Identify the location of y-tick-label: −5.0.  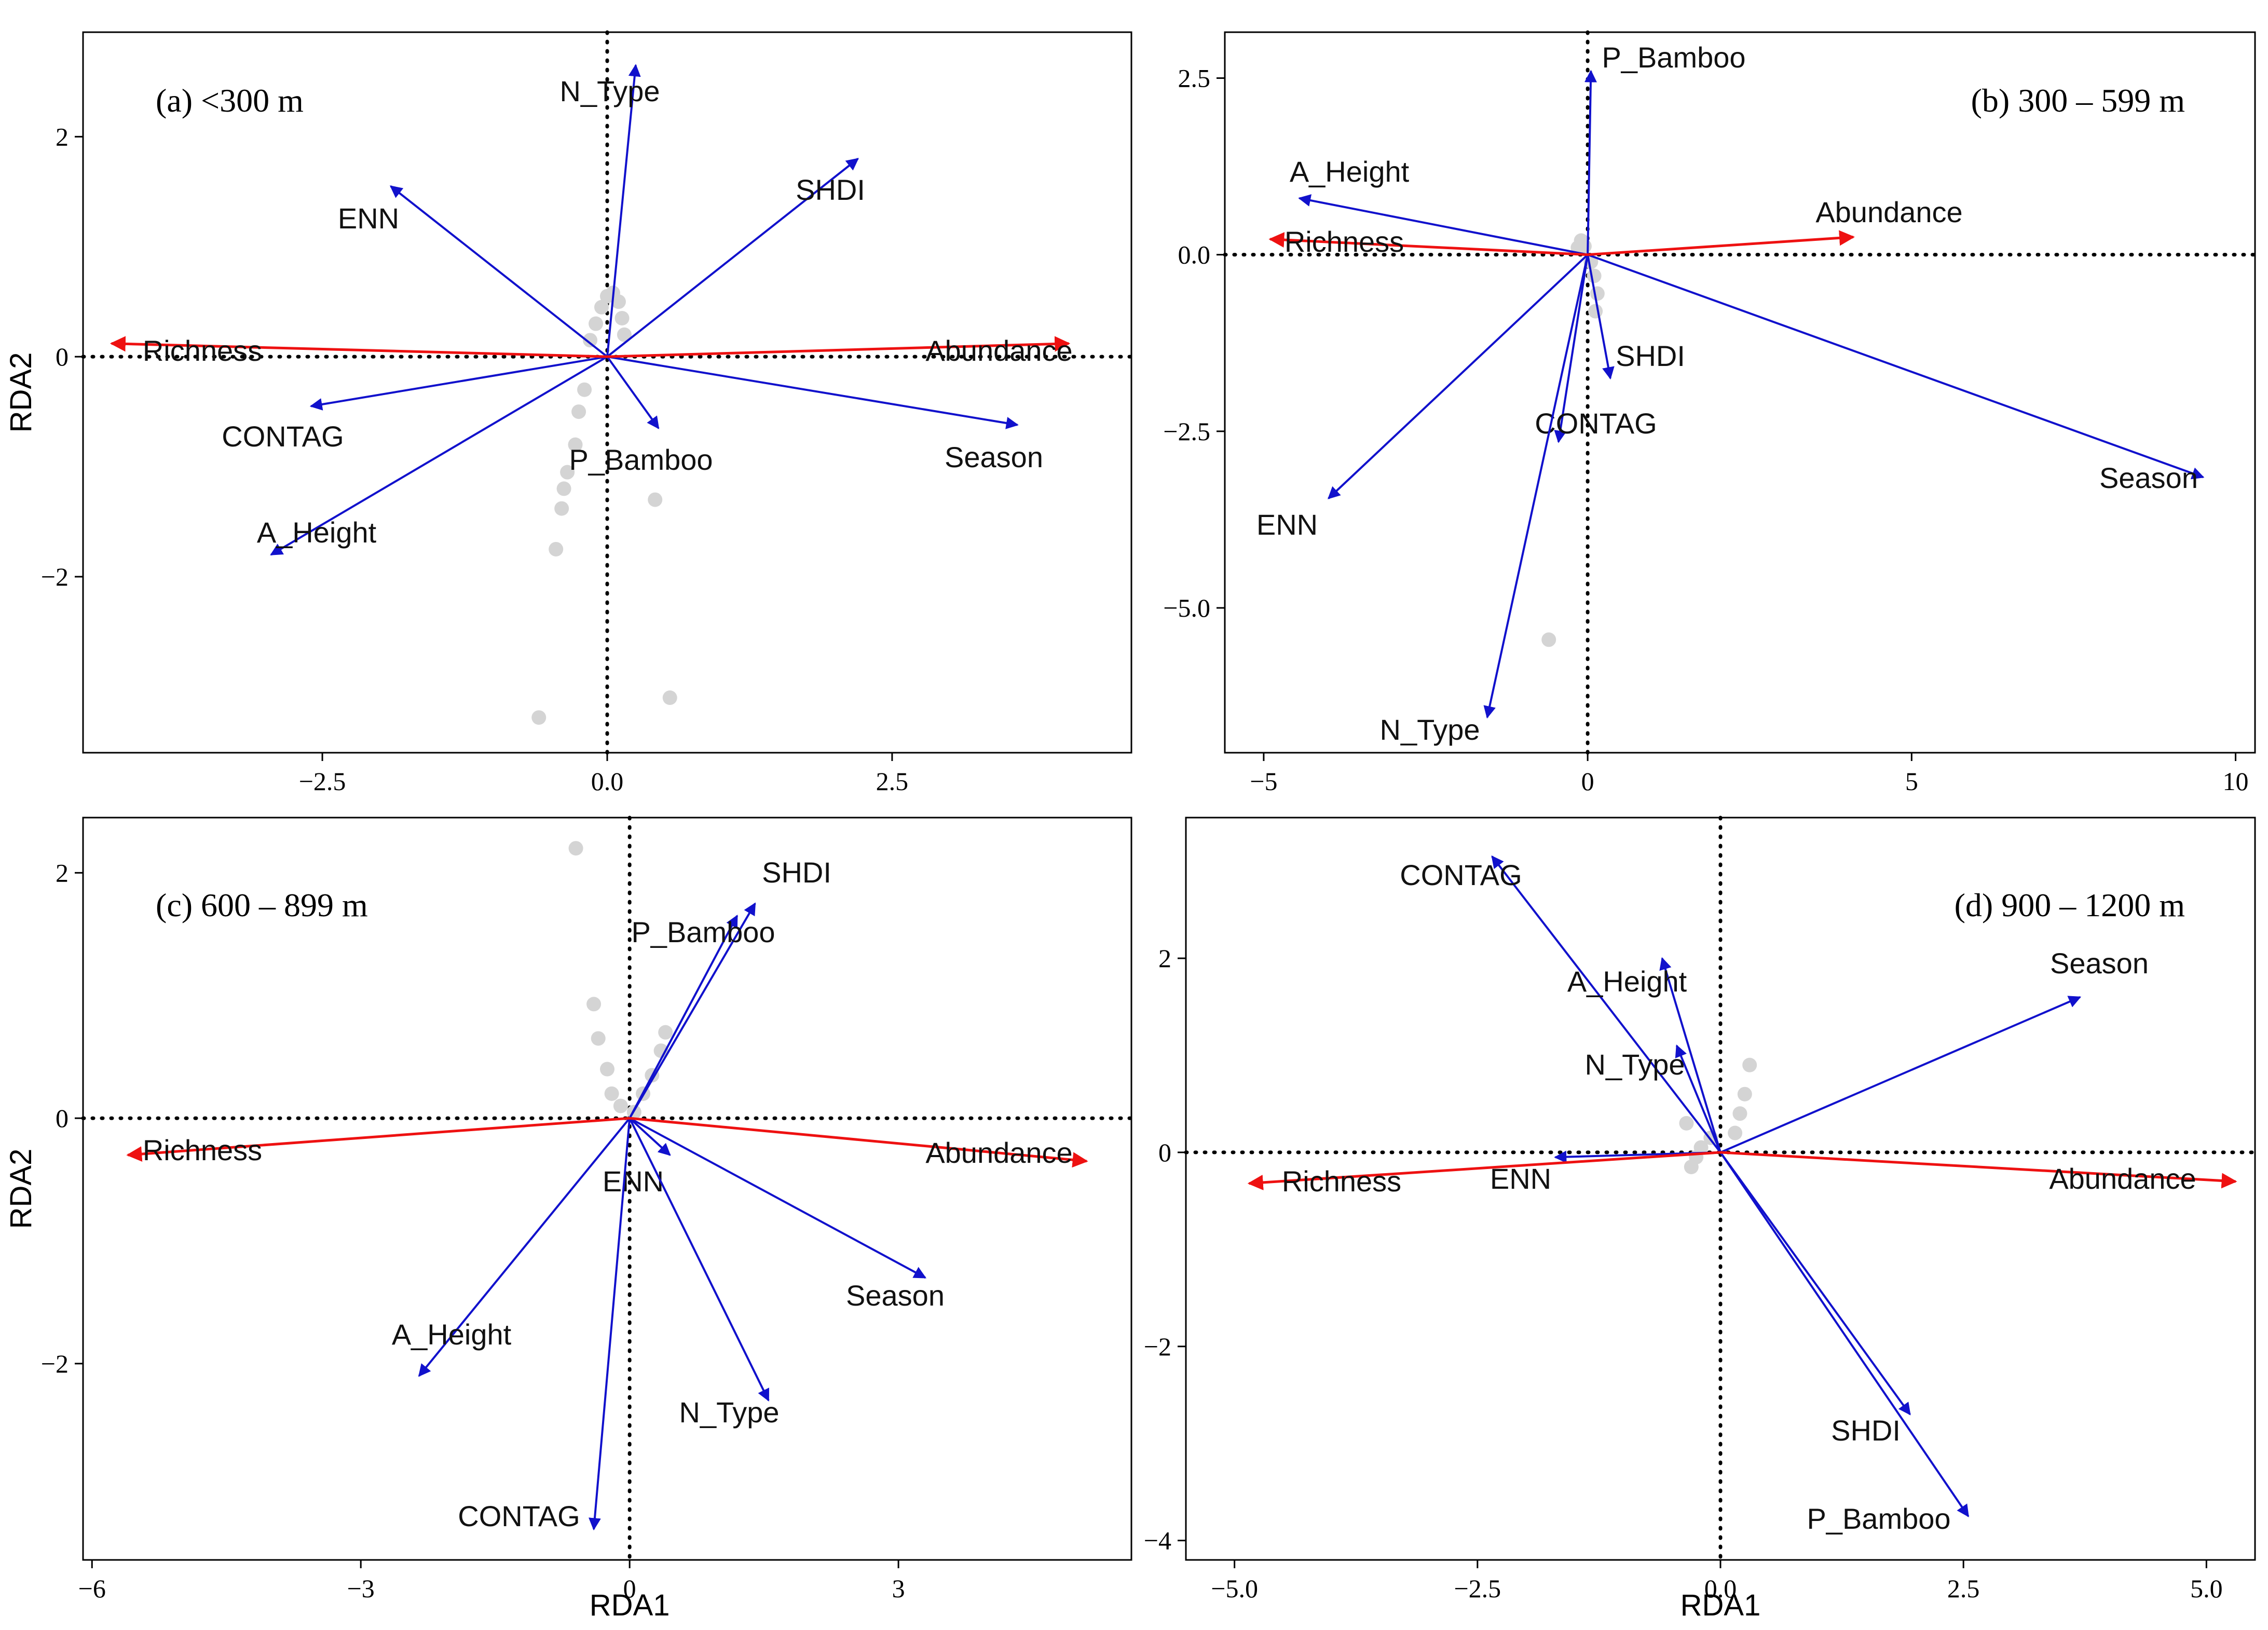
(1186, 607).